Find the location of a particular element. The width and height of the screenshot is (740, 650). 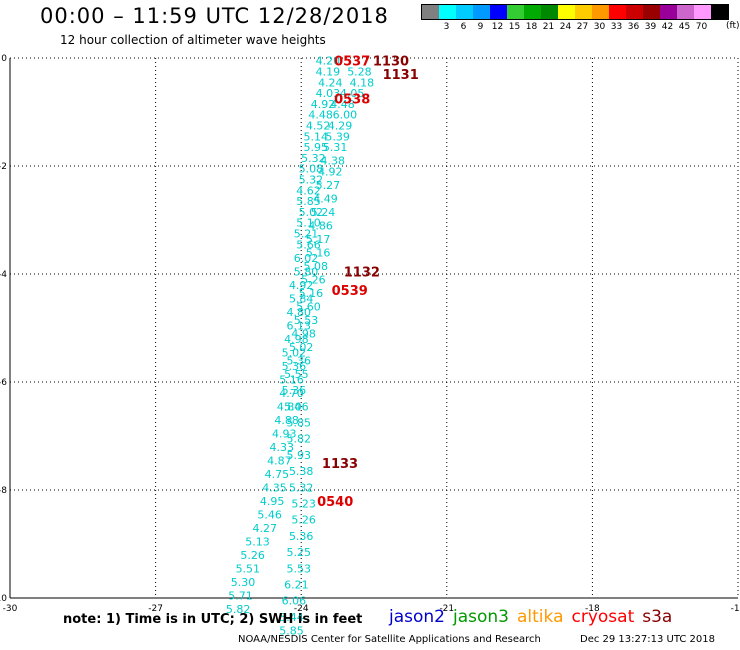

page-title: 00:00 – 11:59 UTC 12/28/2018 is located at coordinates (214, 16).